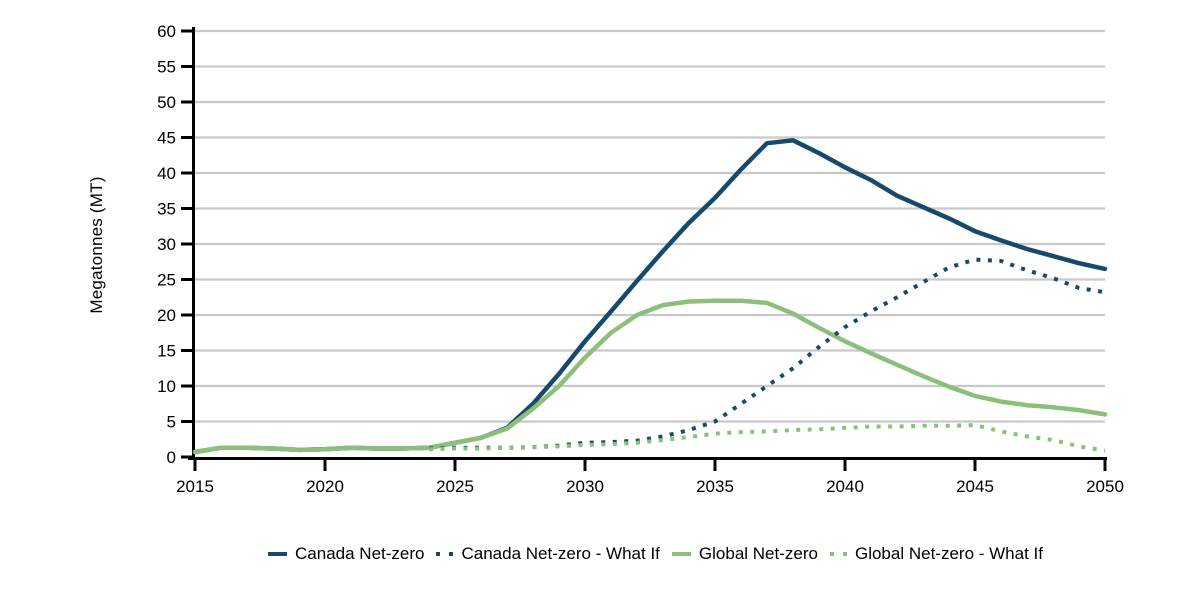 The height and width of the screenshot is (600, 1200). I want to click on y-tick-label: 25, so click(166, 280).